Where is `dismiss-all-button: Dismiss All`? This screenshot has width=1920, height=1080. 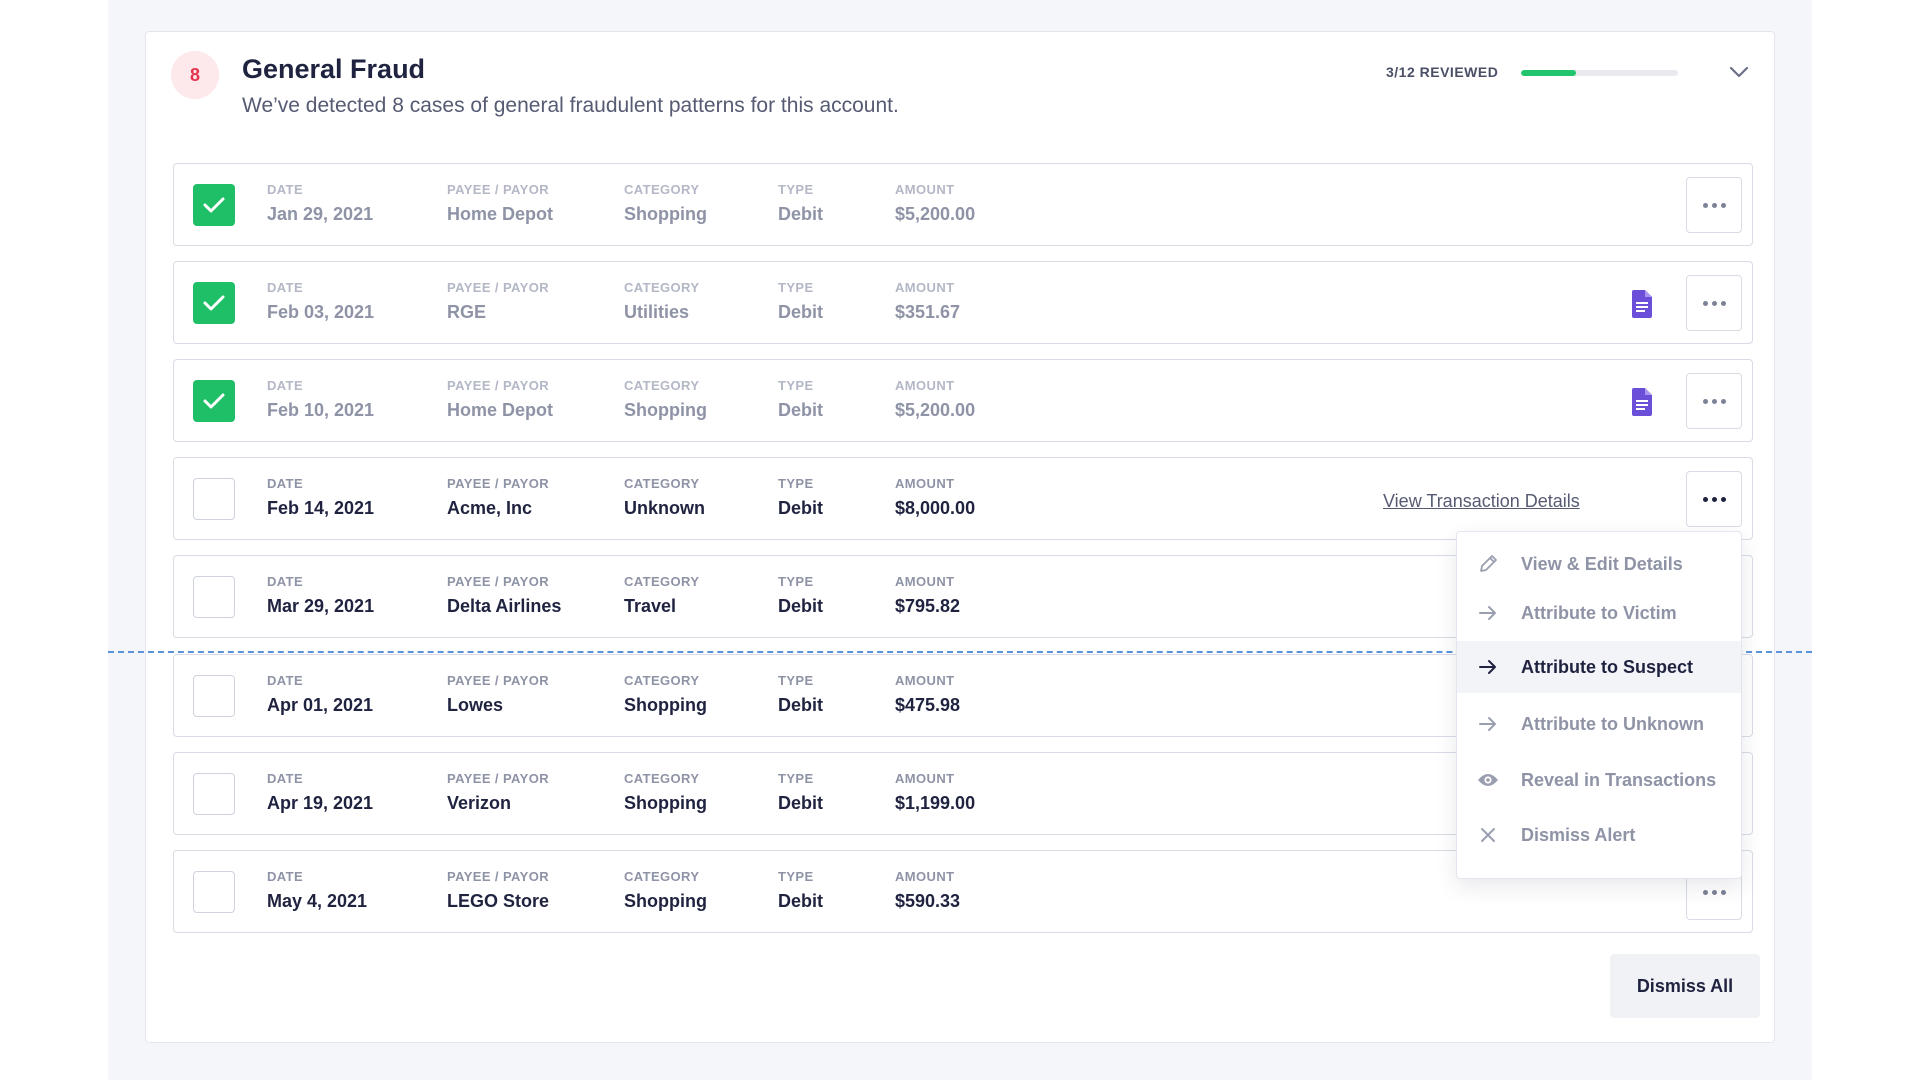
dismiss-all-button: Dismiss All is located at coordinates (1685, 986).